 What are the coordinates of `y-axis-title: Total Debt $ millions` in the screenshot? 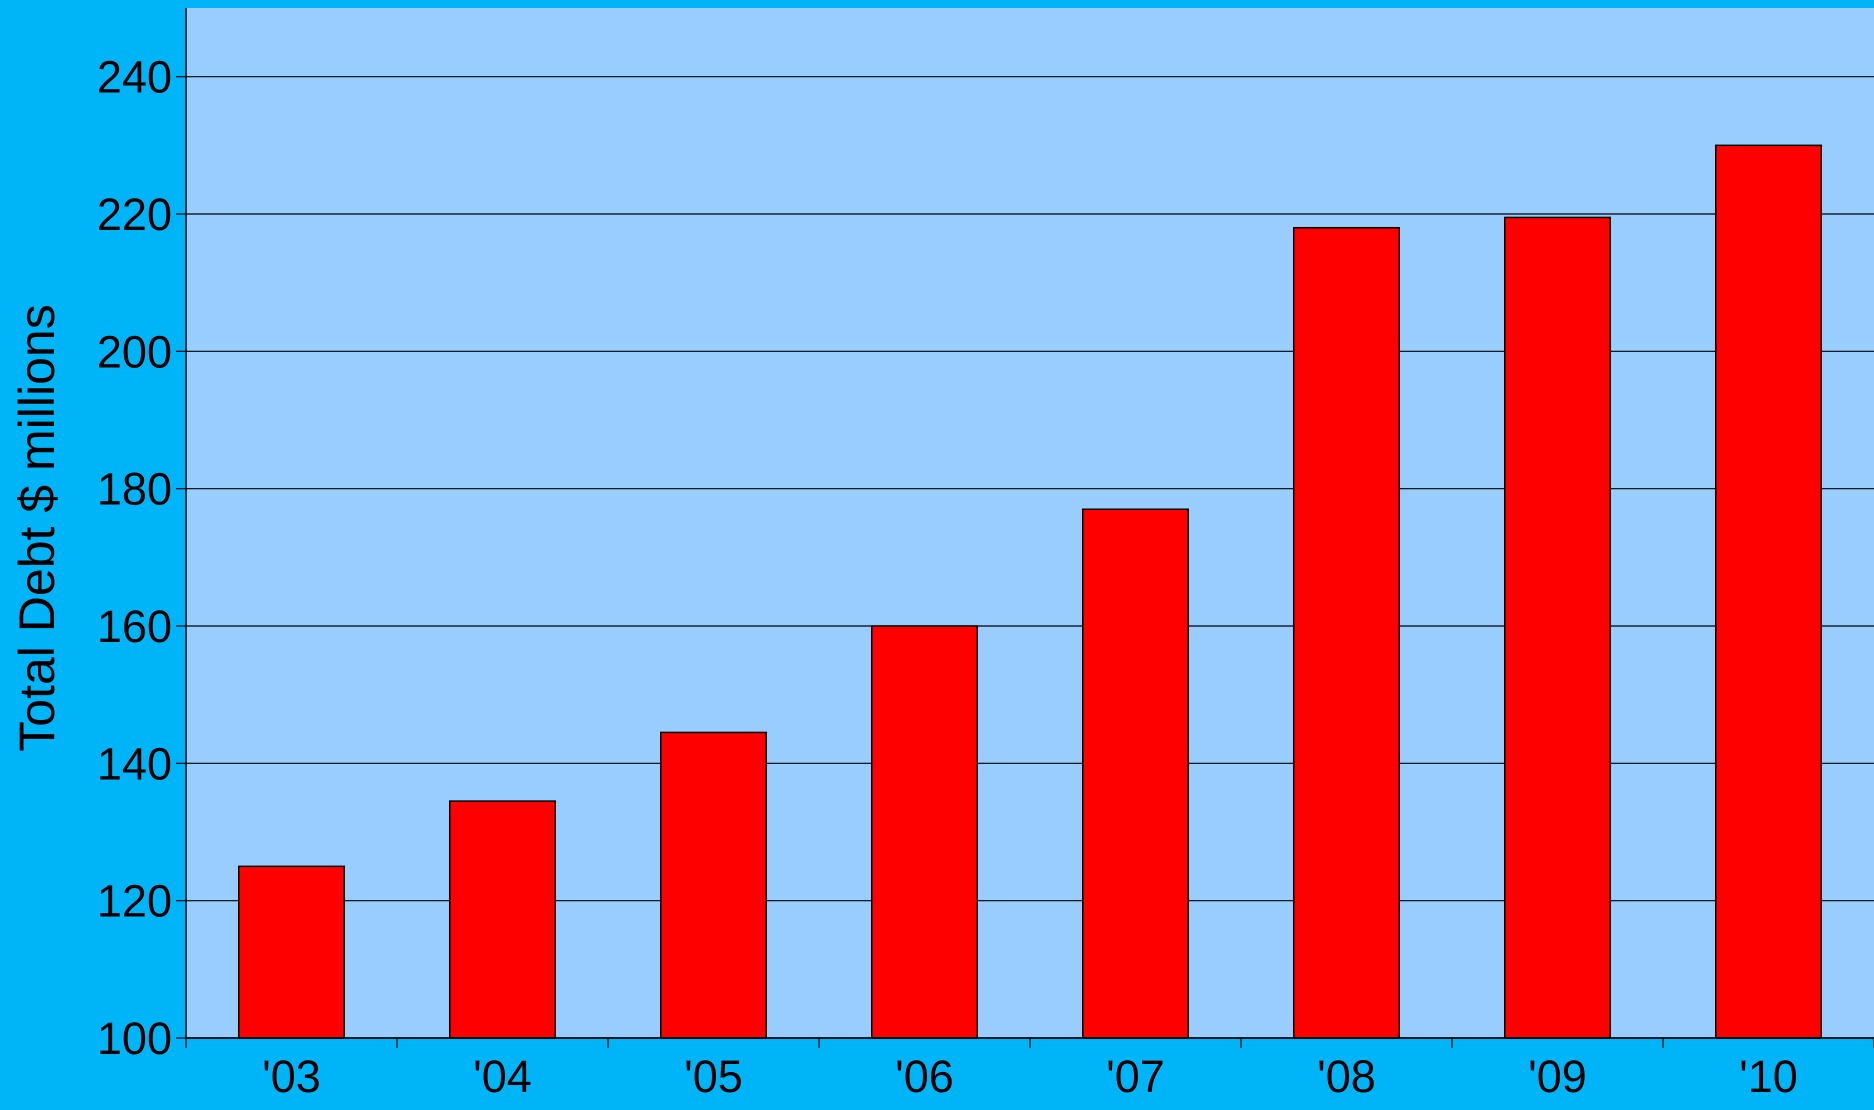 It's located at (37, 527).